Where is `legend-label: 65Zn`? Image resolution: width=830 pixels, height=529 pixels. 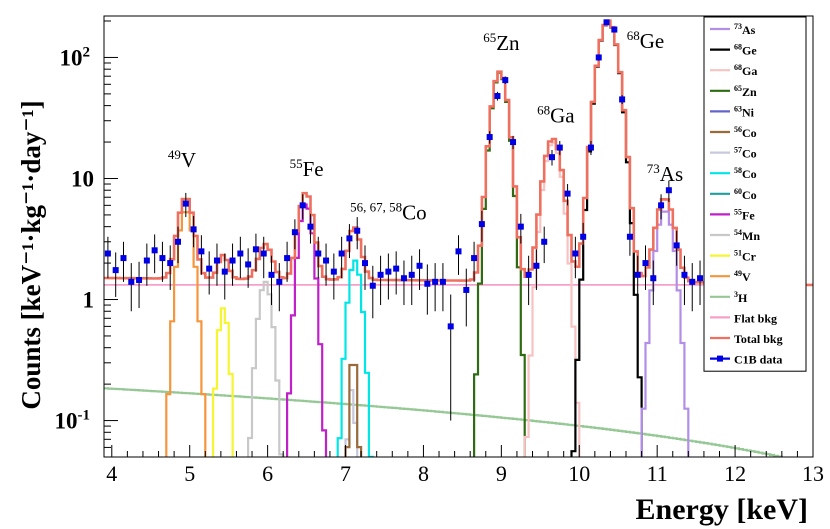
legend-label: 65Zn is located at coordinates (745, 91).